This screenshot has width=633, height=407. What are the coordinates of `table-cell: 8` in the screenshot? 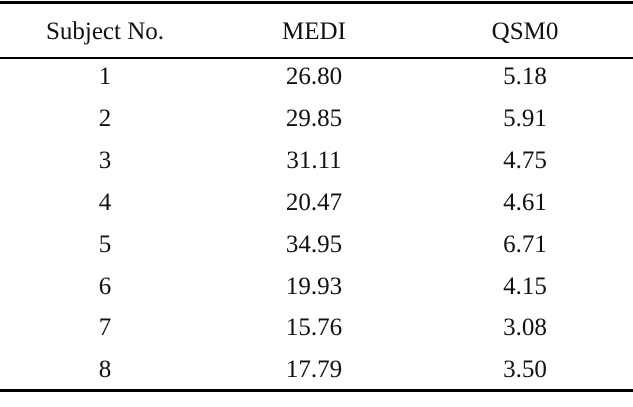 It's located at (105, 370).